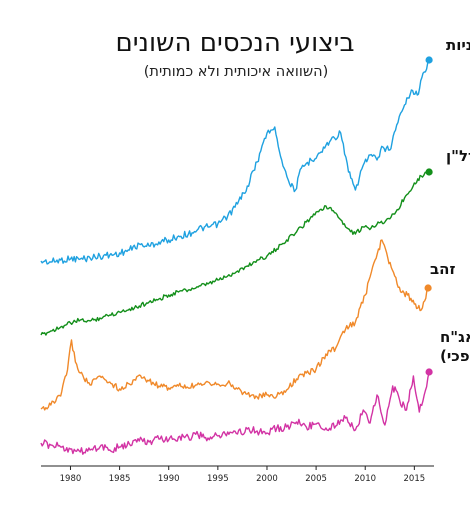 Image resolution: width=470 pixels, height=509 pixels. I want to click on x-tick-label-1985: 1985, so click(120, 479).